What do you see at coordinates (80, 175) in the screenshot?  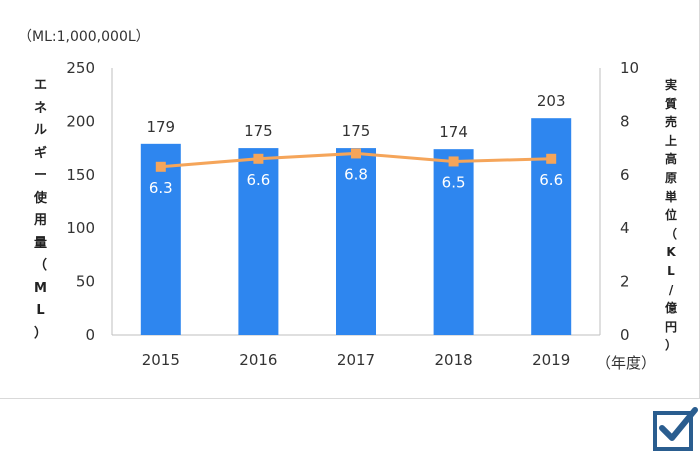 I see `y-left-tick-label: 150` at bounding box center [80, 175].